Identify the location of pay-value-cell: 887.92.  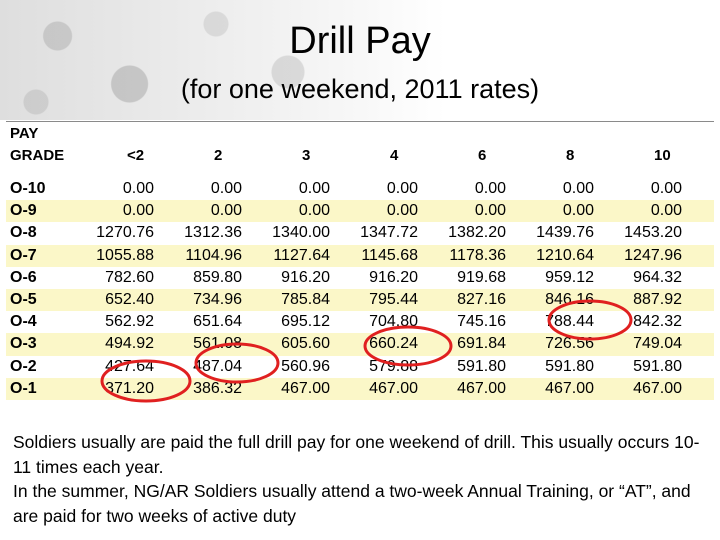
(657, 300).